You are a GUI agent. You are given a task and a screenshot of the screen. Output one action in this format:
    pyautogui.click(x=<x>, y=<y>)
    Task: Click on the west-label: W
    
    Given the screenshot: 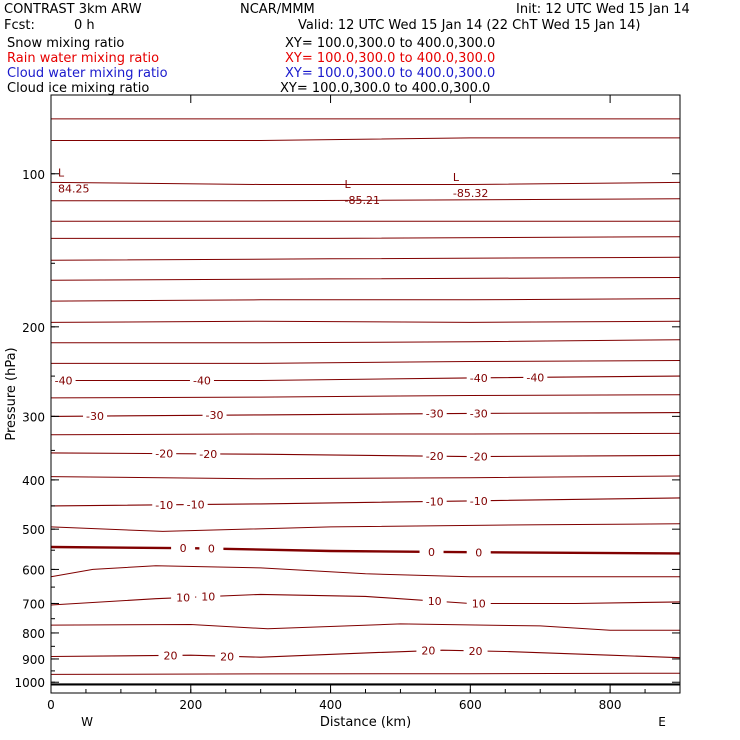 What is the action you would take?
    pyautogui.click(x=87, y=722)
    